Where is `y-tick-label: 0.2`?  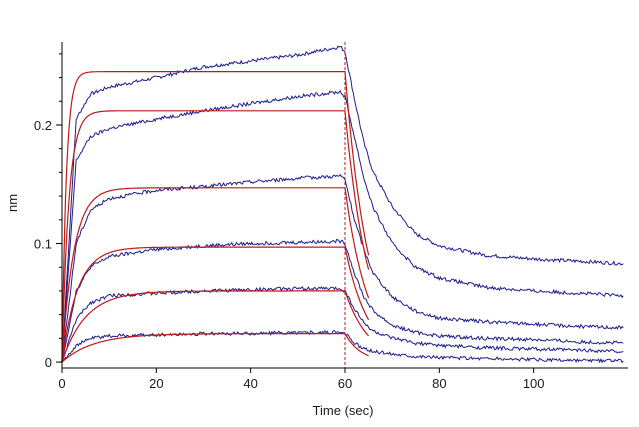
y-tick-label: 0.2 is located at coordinates (43, 125).